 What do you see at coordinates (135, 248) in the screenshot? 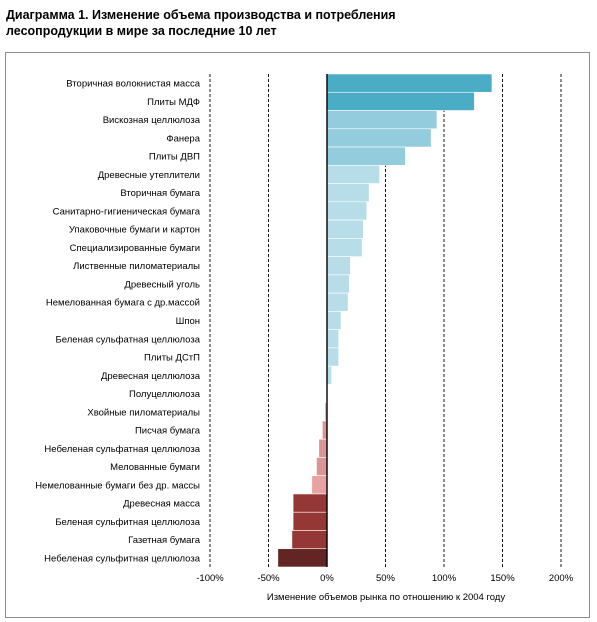
I see `category-label: Специализированные бумаги` at bounding box center [135, 248].